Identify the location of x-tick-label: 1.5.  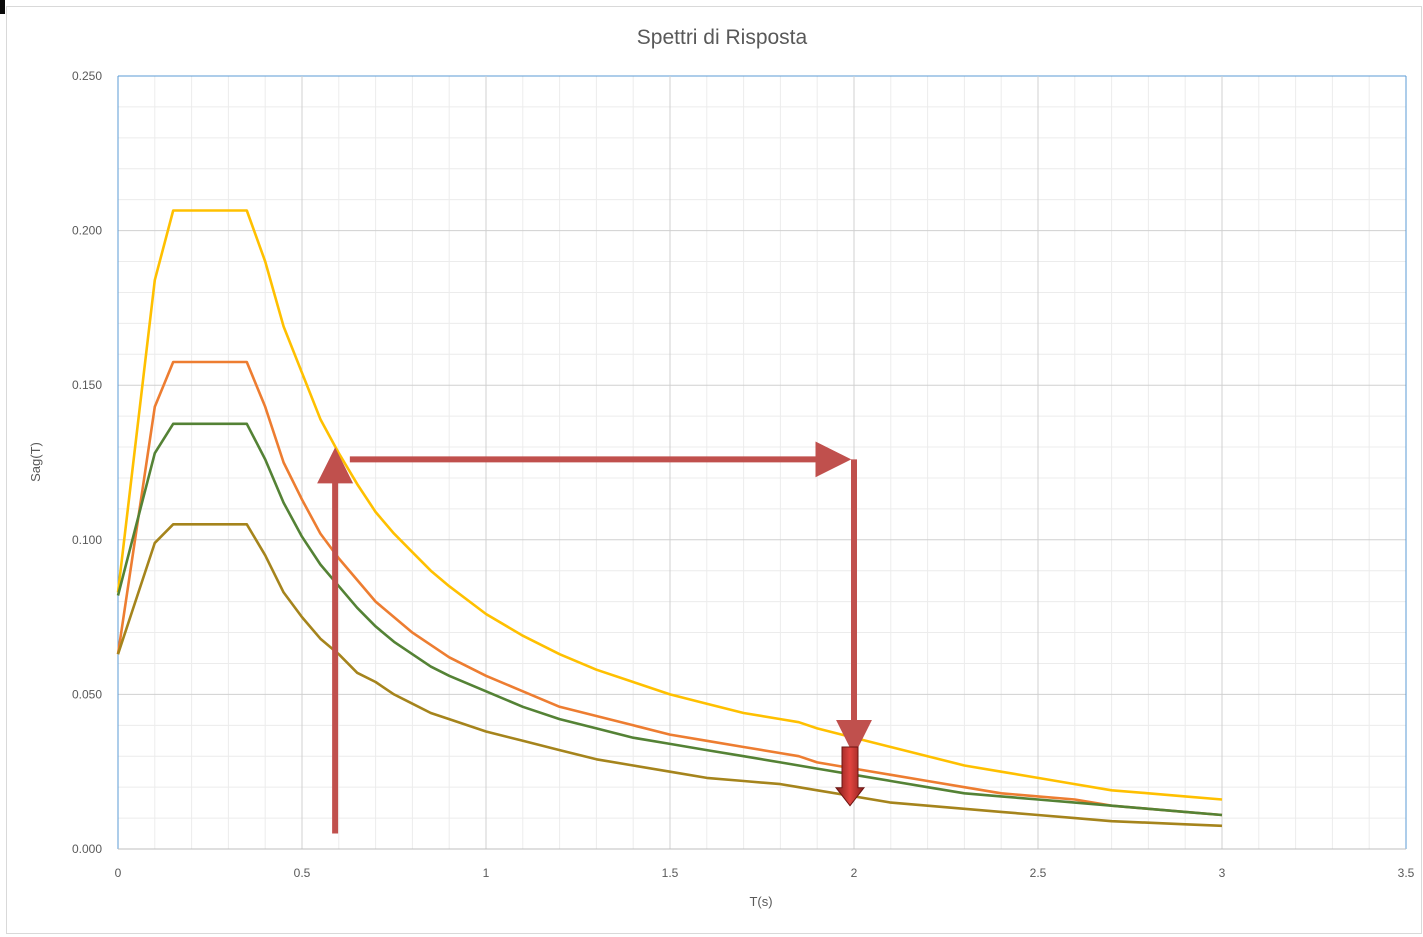
(670, 873).